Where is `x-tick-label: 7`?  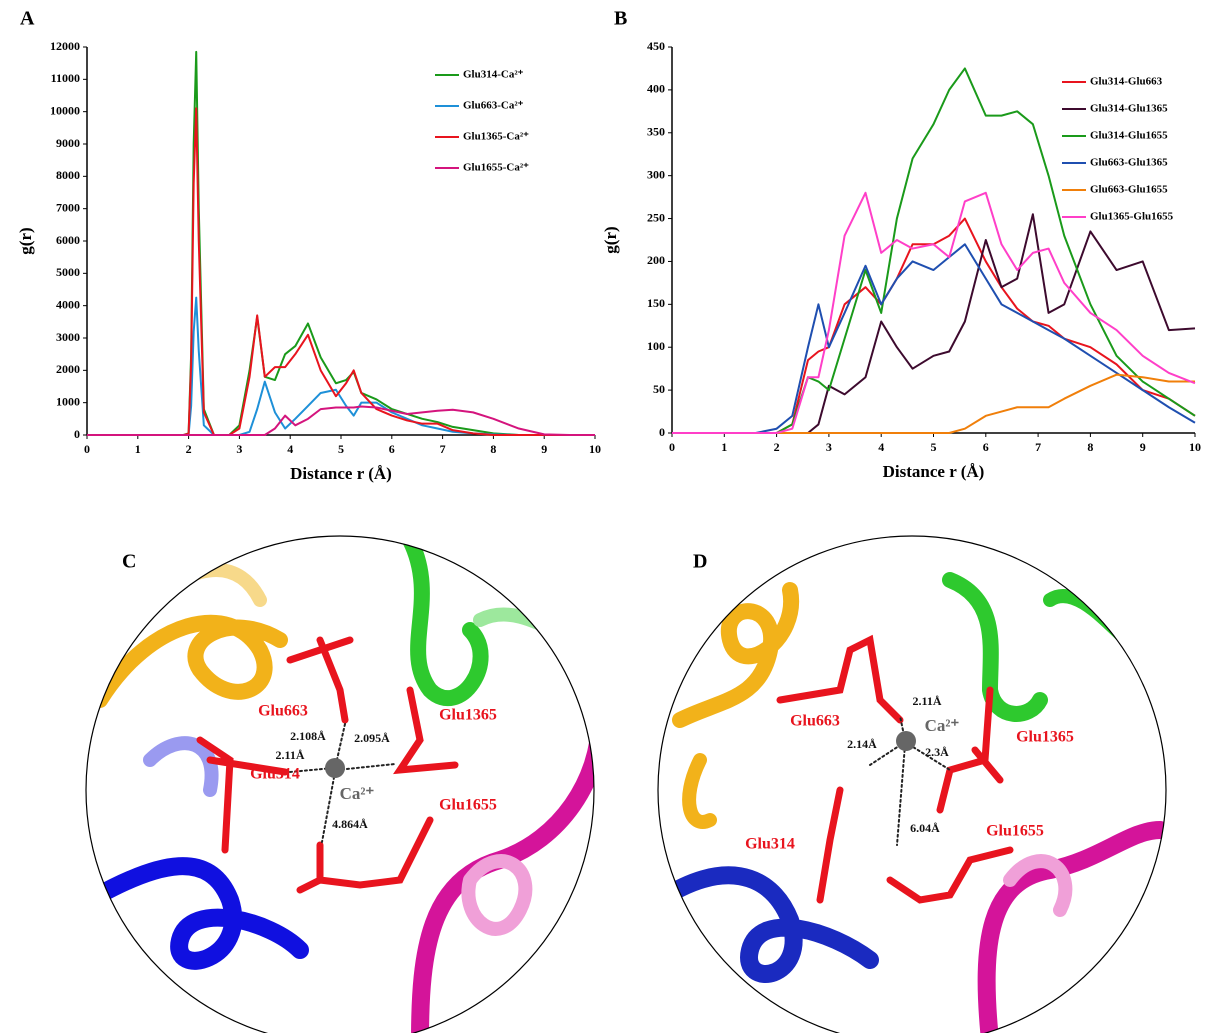 x-tick-label: 7 is located at coordinates (443, 449).